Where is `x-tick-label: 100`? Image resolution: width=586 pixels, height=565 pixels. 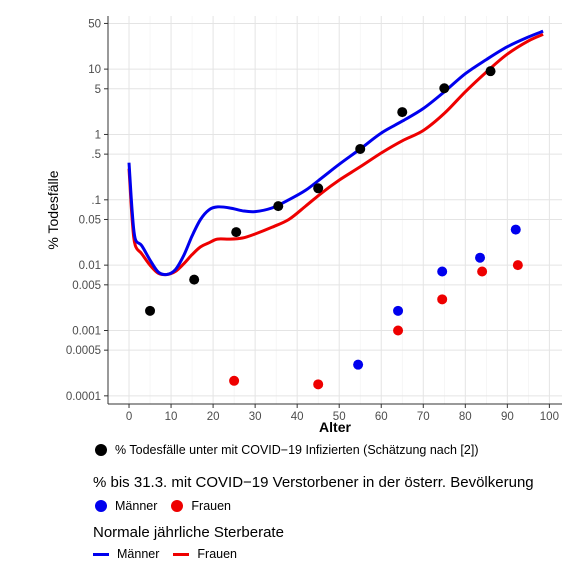
x-tick-label: 100 is located at coordinates (549, 417).